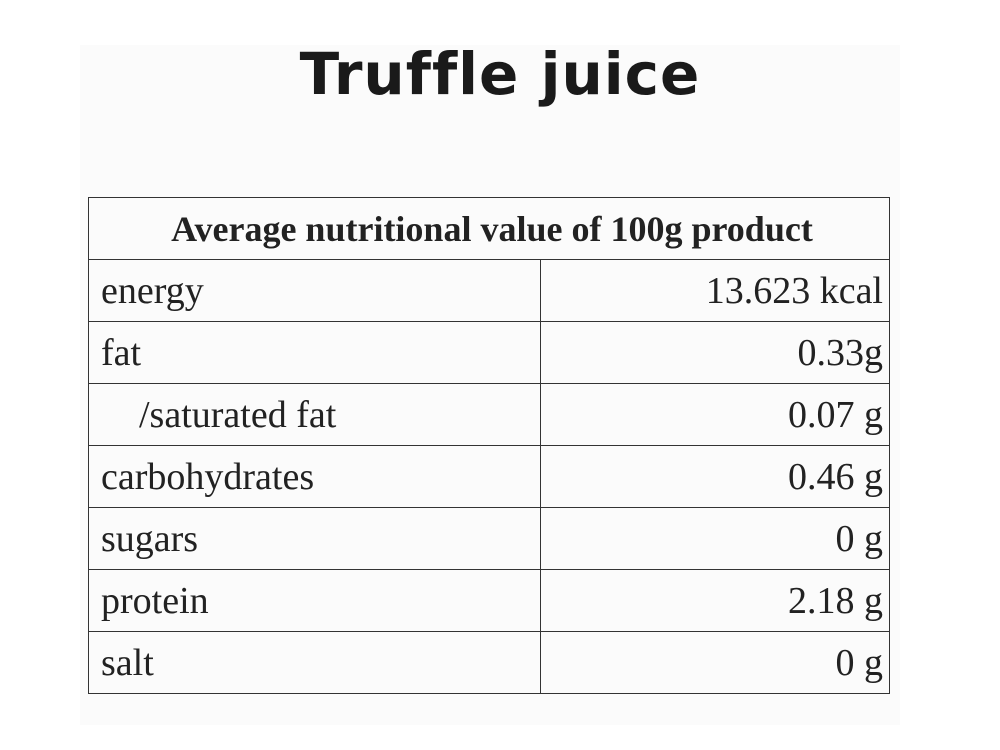 This screenshot has width=1000, height=750. What do you see at coordinates (715, 600) in the screenshot?
I see `nutrient-value: 2.18 g` at bounding box center [715, 600].